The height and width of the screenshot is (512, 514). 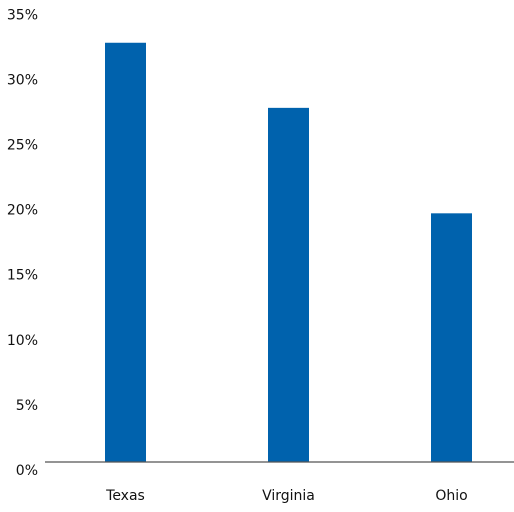 What do you see at coordinates (22, 80) in the screenshot?
I see `y-tick-label: 30%` at bounding box center [22, 80].